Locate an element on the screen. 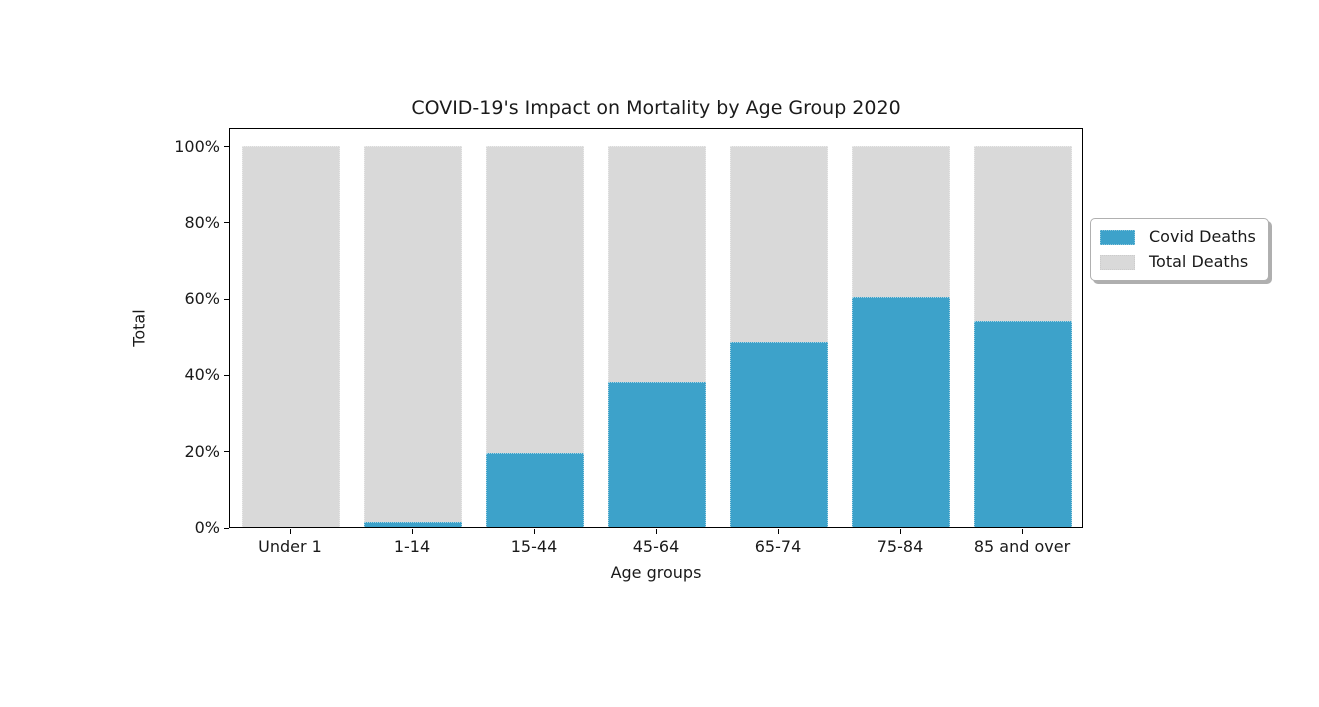 The height and width of the screenshot is (707, 1319). x-tick-label: Under 1 is located at coordinates (290, 546).